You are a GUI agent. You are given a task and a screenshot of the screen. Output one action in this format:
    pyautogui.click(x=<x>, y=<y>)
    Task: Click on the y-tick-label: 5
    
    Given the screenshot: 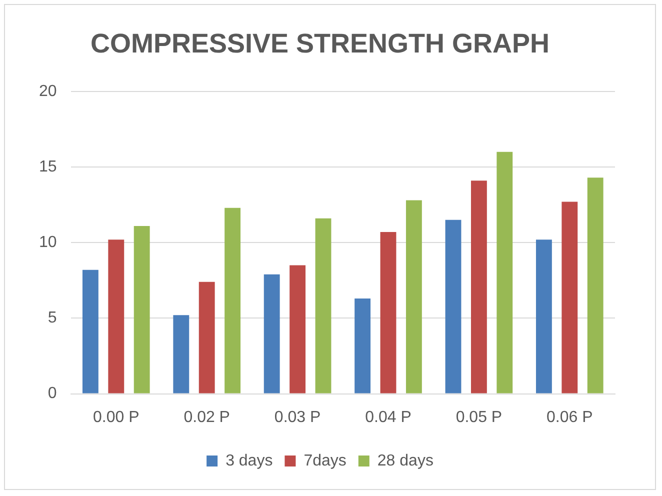 What is the action you would take?
    pyautogui.click(x=52, y=318)
    